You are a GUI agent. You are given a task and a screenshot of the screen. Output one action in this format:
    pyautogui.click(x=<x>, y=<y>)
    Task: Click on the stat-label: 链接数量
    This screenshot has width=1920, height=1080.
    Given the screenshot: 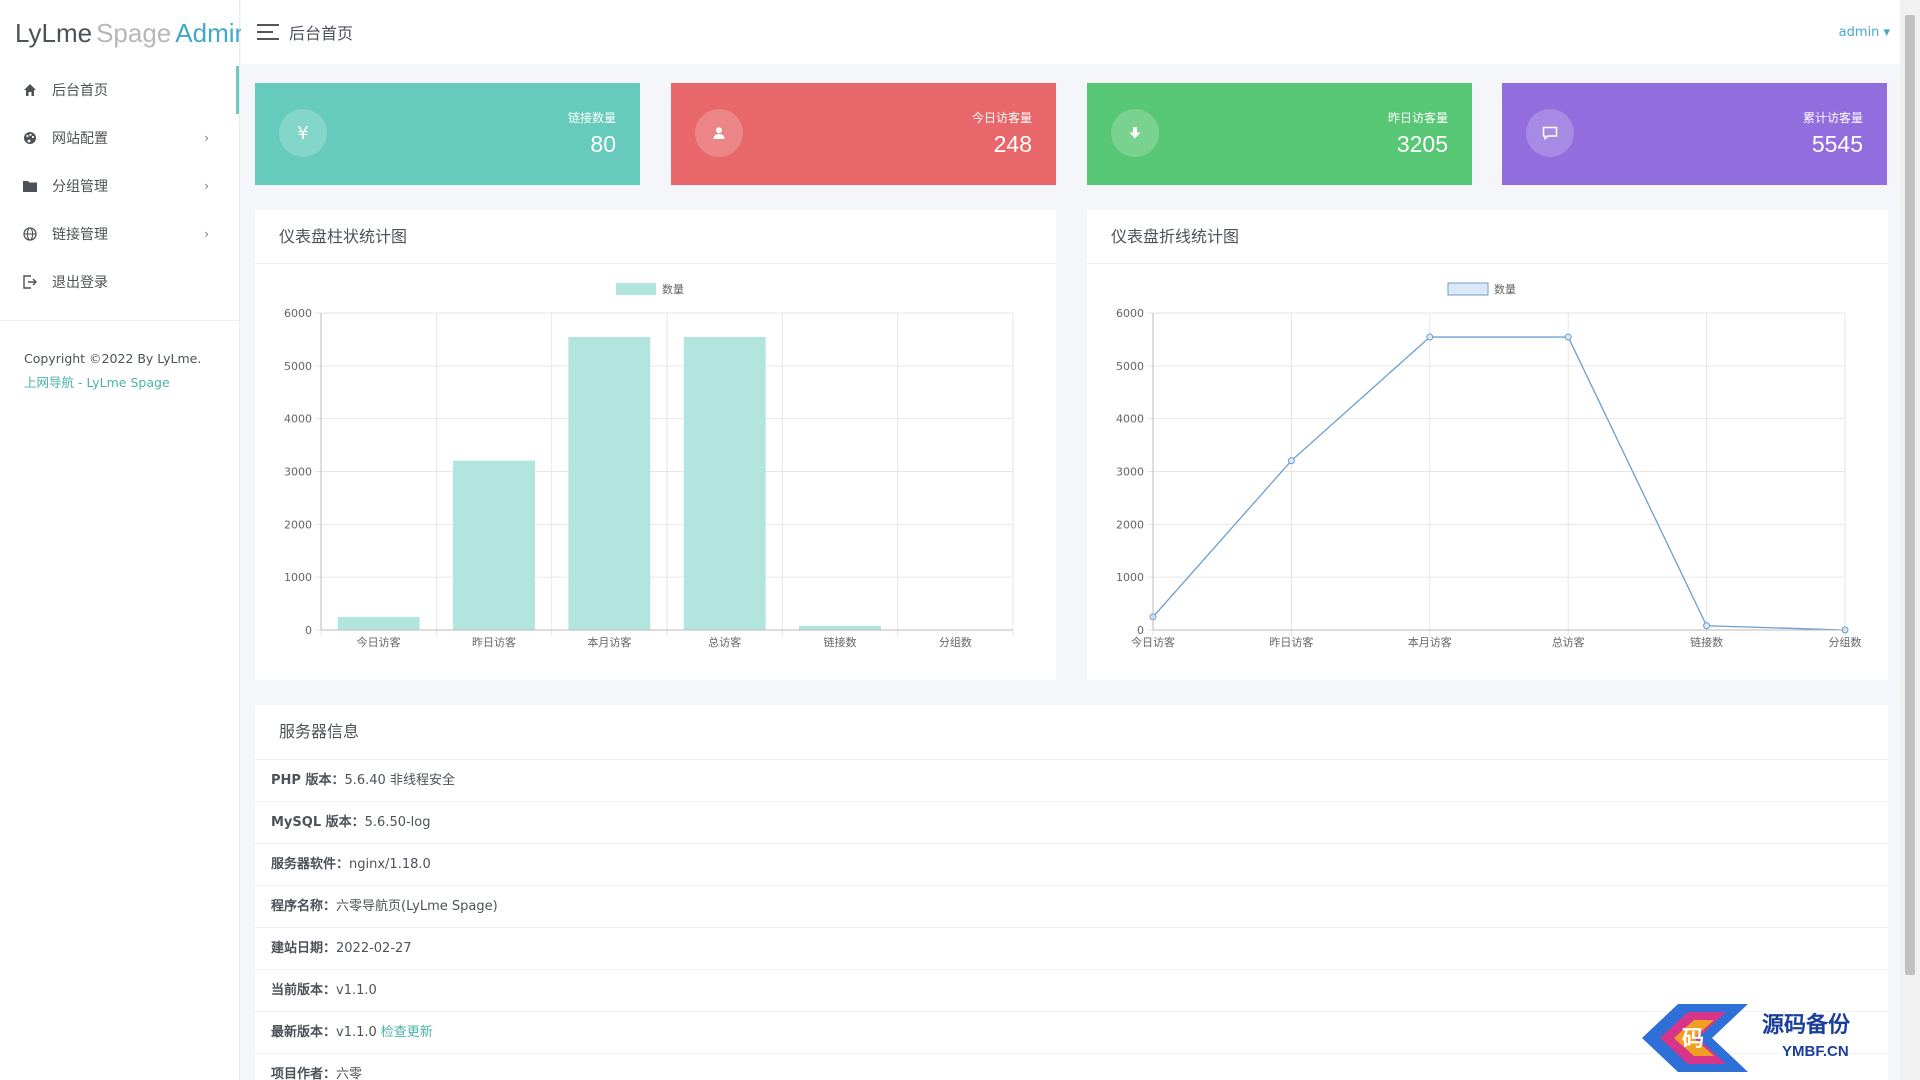 What is the action you would take?
    pyautogui.click(x=591, y=118)
    